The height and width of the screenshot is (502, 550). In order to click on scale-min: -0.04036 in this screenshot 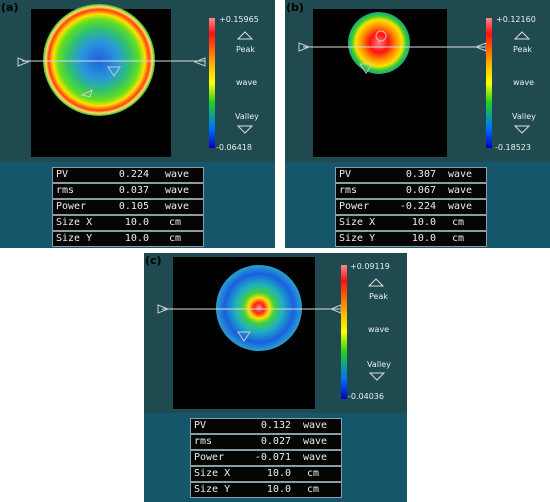, I will do `click(366, 396)`.